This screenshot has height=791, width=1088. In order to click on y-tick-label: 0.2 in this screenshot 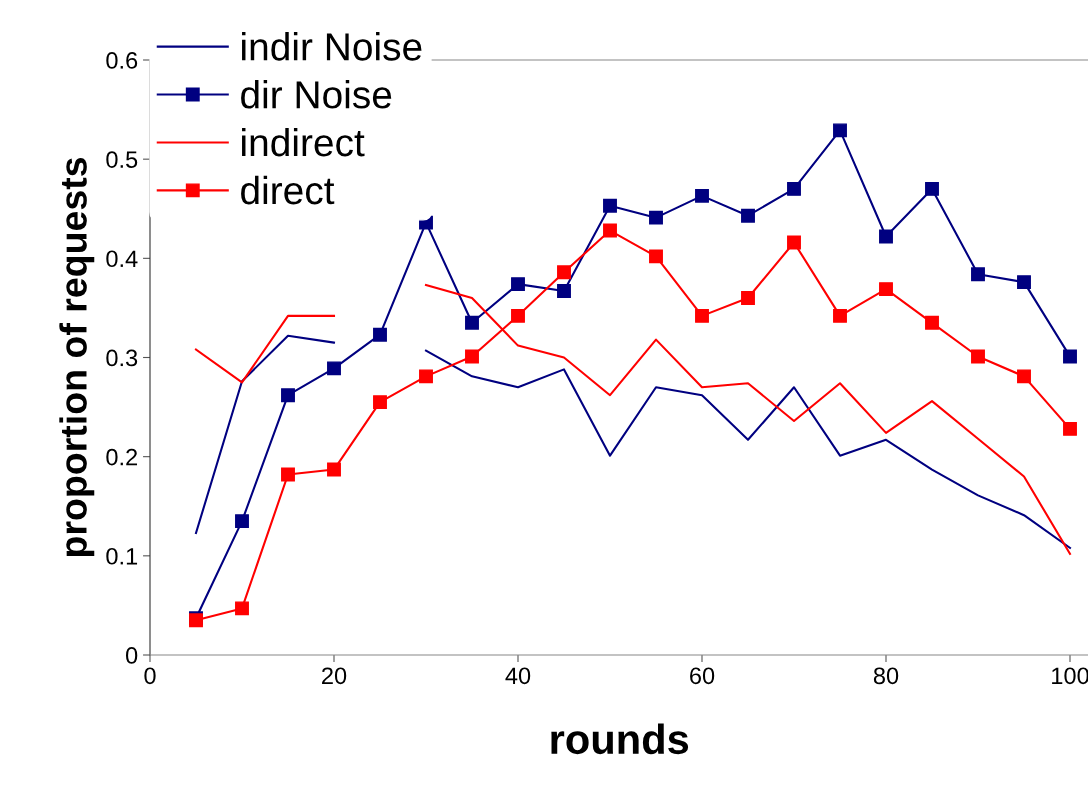, I will do `click(122, 457)`.